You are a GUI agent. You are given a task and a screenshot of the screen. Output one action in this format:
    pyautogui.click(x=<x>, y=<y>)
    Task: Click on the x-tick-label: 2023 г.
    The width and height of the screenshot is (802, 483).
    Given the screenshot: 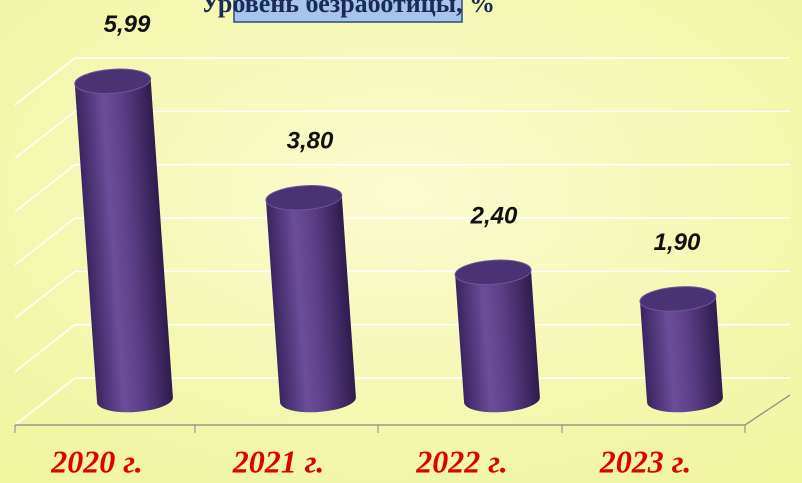 What is the action you would take?
    pyautogui.click(x=645, y=461)
    